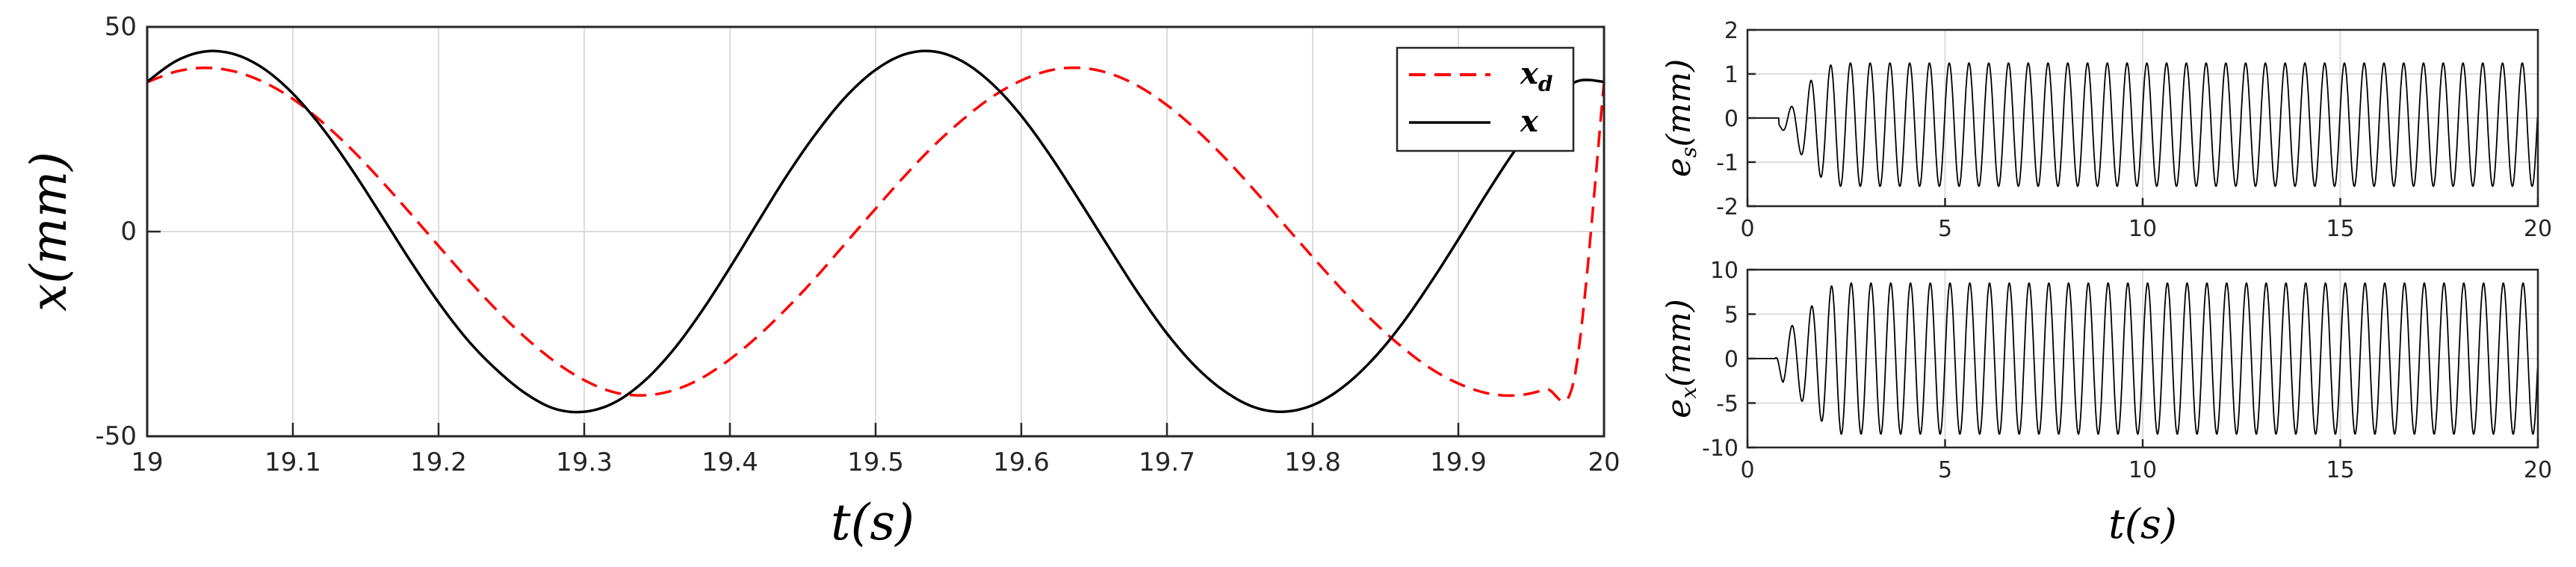 This screenshot has height=567, width=2576. What do you see at coordinates (1727, 163) in the screenshot?
I see `y-tick-label: -1` at bounding box center [1727, 163].